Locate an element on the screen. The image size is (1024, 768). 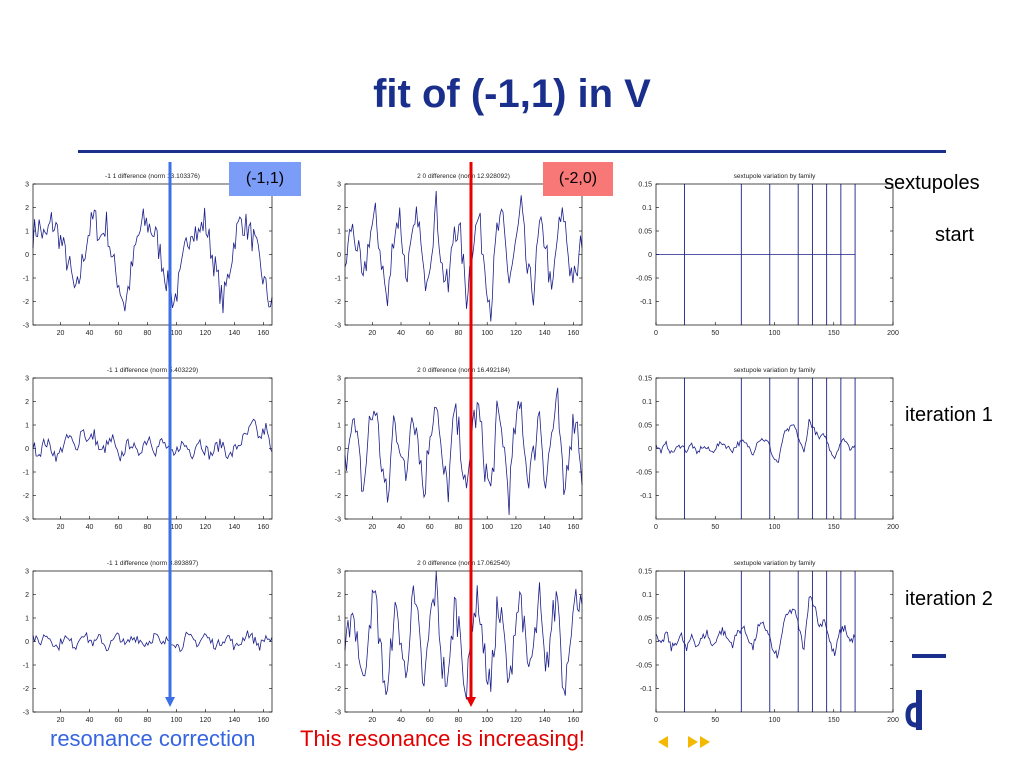
arrow-head is located at coordinates (471, 702).